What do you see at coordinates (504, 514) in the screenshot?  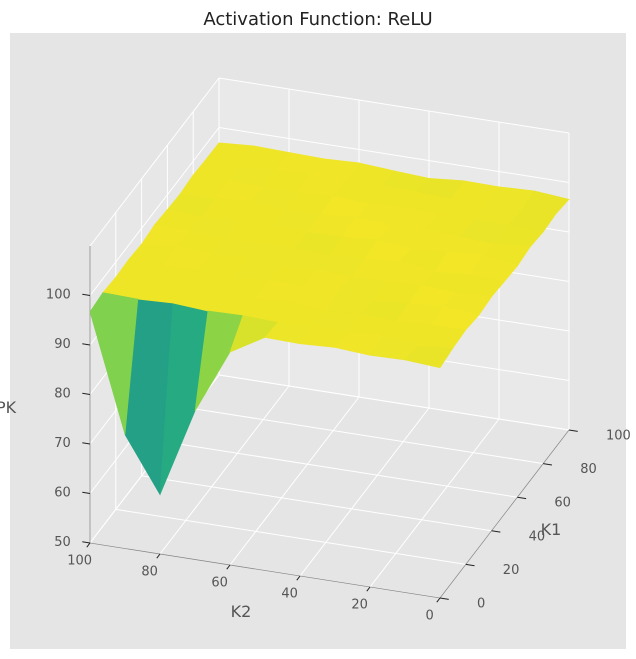 I see `x-axis-line` at bounding box center [504, 514].